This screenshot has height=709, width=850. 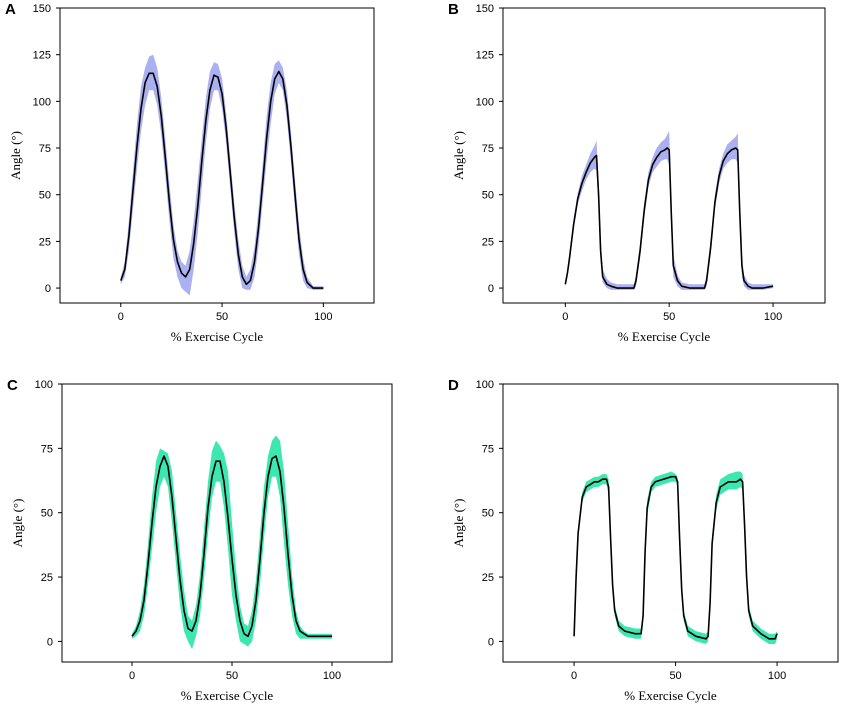 What do you see at coordinates (12, 385) in the screenshot?
I see `panel-letter: C` at bounding box center [12, 385].